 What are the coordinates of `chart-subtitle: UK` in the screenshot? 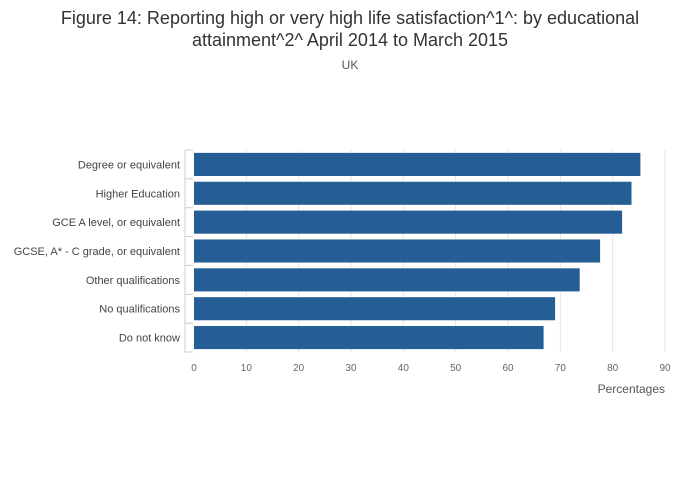 It's located at (350, 65).